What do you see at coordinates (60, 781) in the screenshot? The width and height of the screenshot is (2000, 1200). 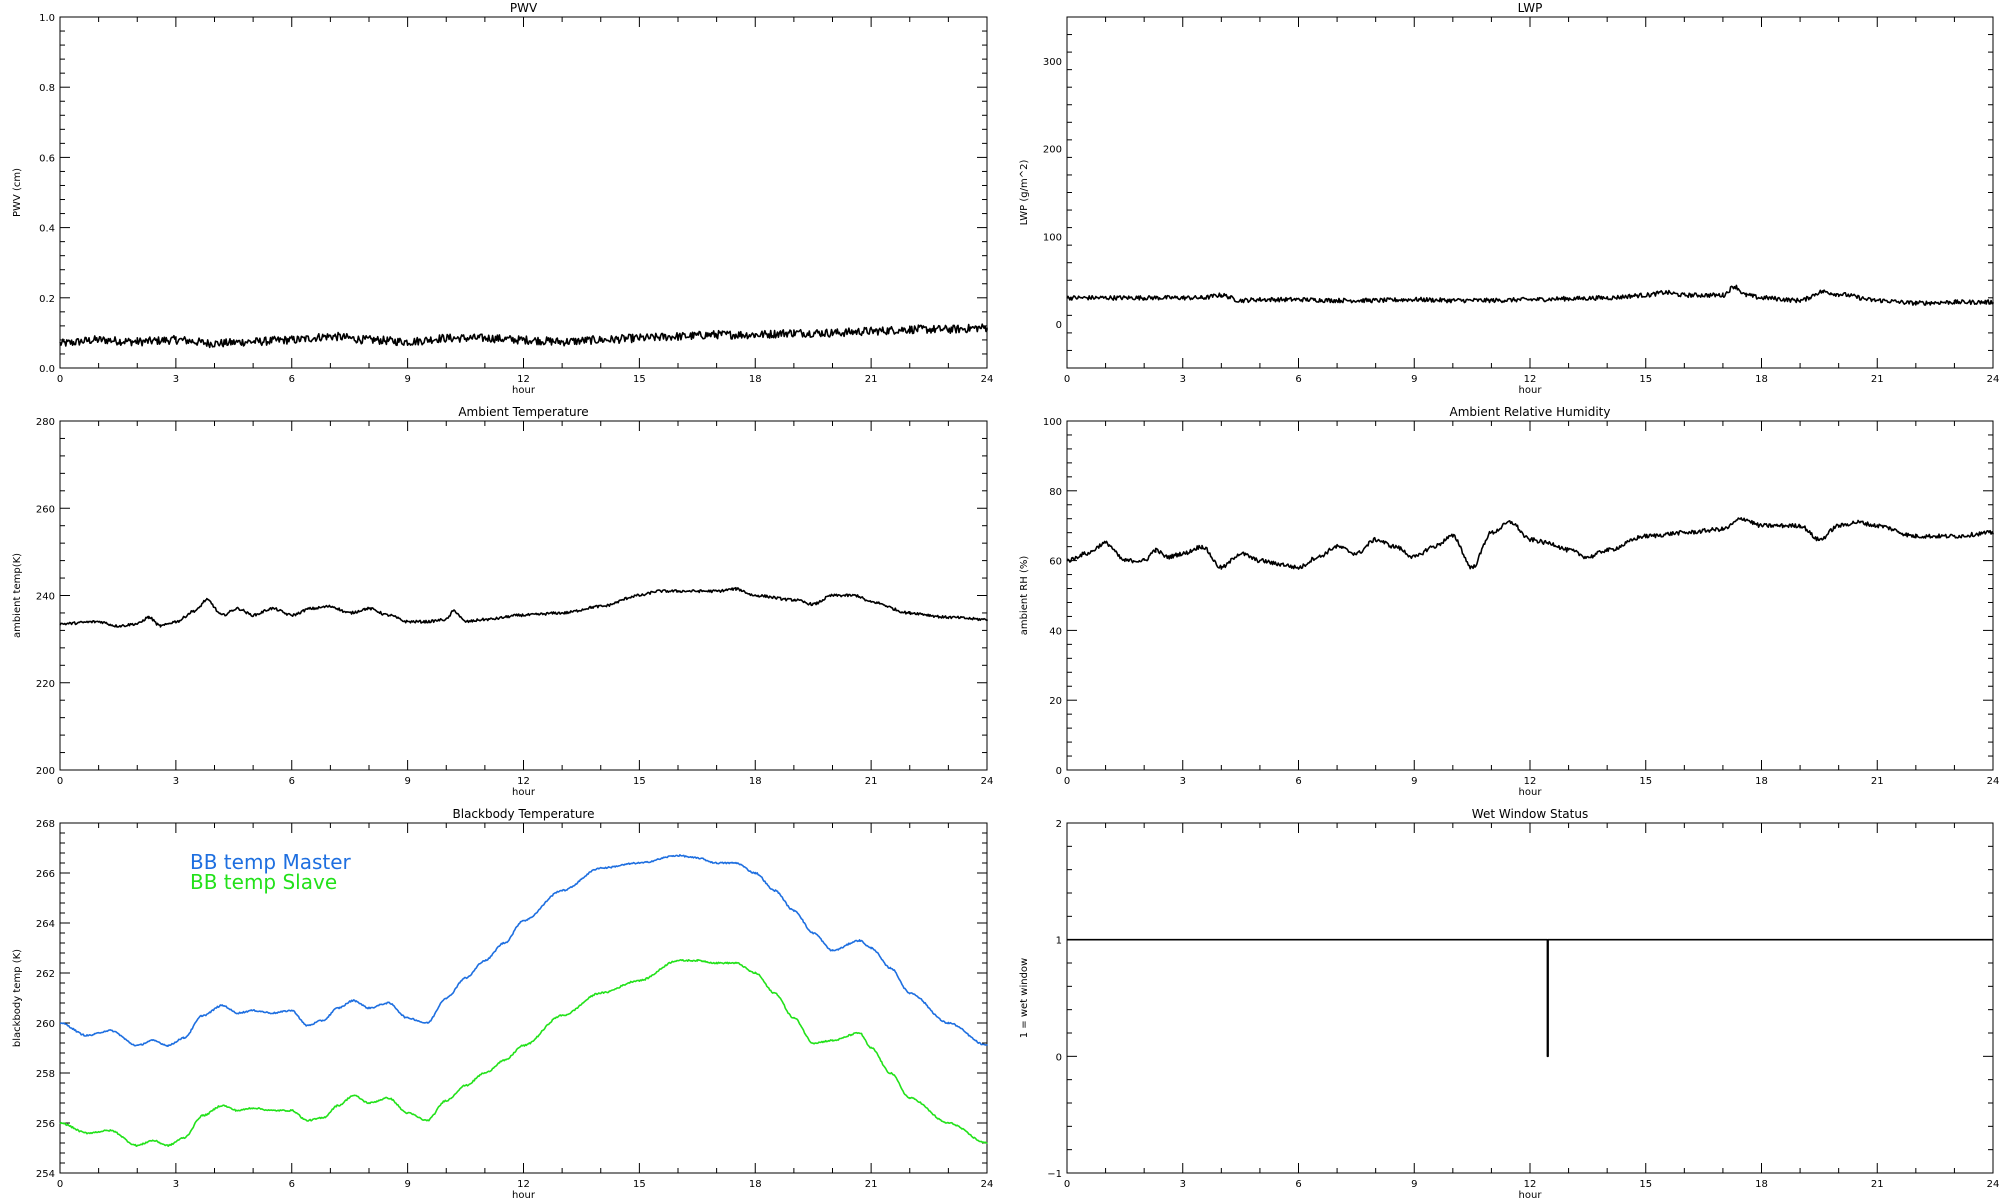 I see `ambient-temp-x-tick-label: 0` at bounding box center [60, 781].